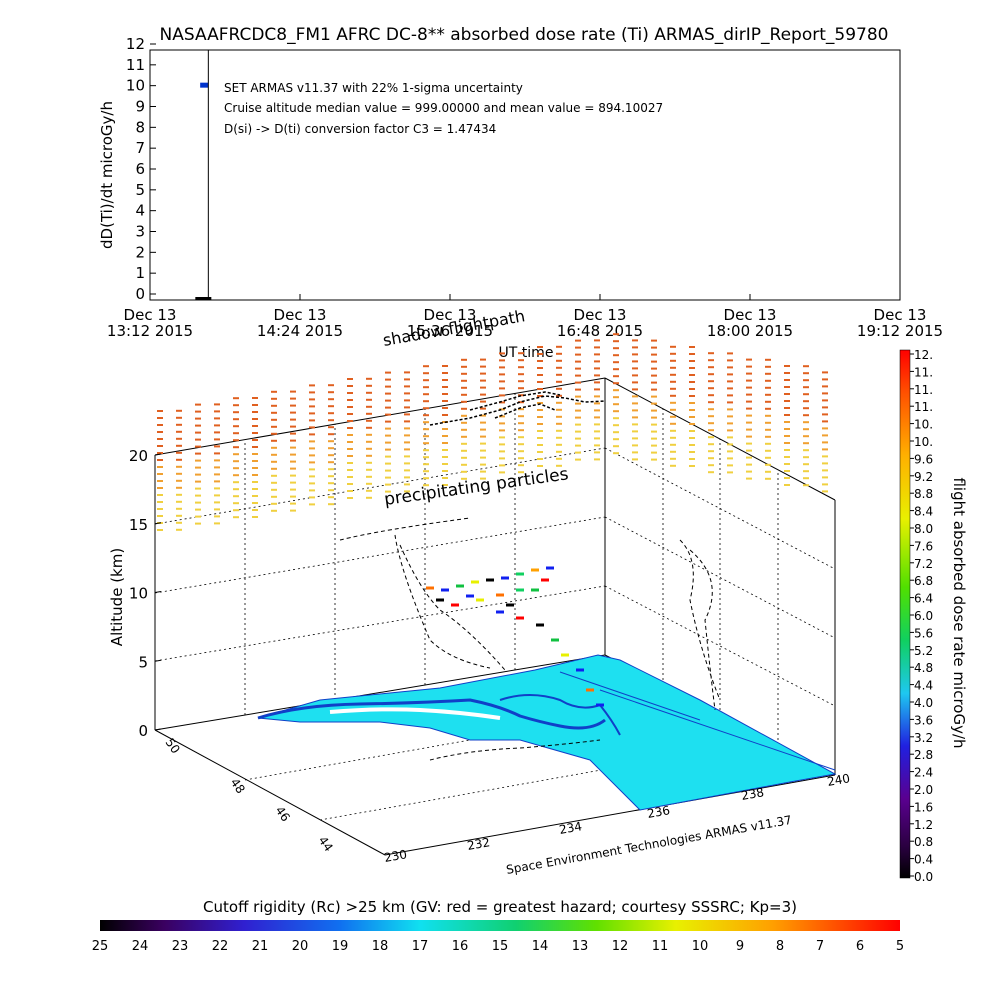 This screenshot has height=1000, width=1000. I want to click on dose-colorbar-tick-label: 0.0, so click(923, 877).